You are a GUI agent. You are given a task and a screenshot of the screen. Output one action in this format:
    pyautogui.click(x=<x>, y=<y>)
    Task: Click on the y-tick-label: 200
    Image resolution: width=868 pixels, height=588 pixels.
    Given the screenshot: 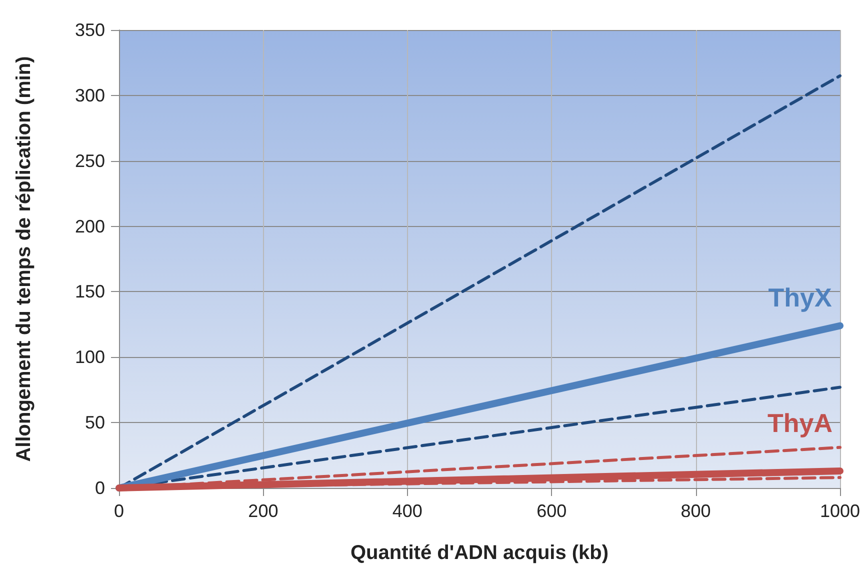 What is the action you would take?
    pyautogui.click(x=89, y=226)
    